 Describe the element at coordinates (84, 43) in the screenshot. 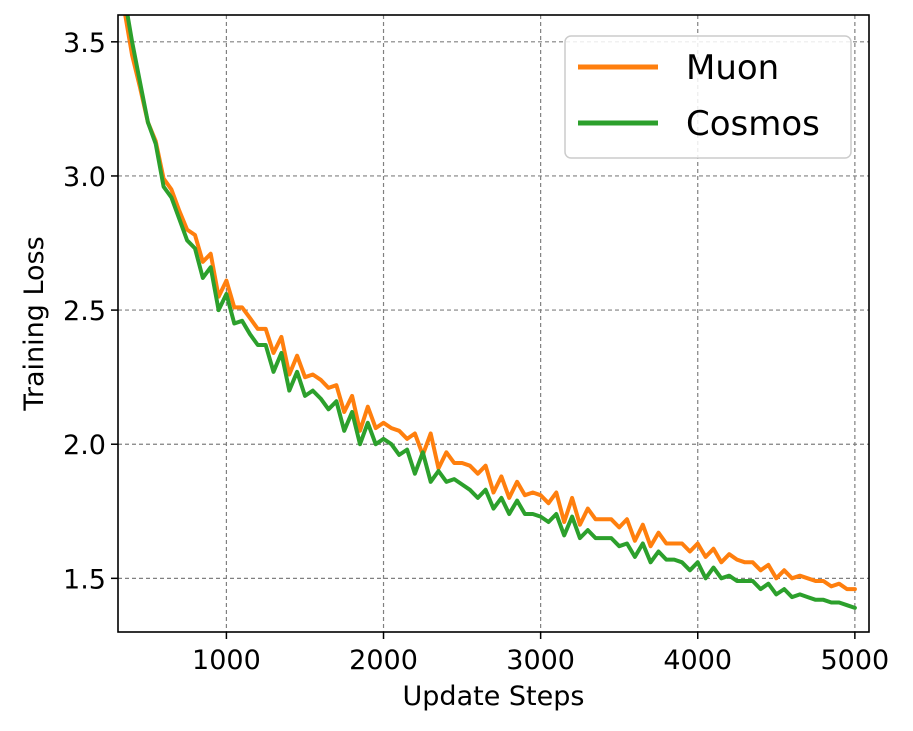

I see `y-tick-label: 3.5` at that location.